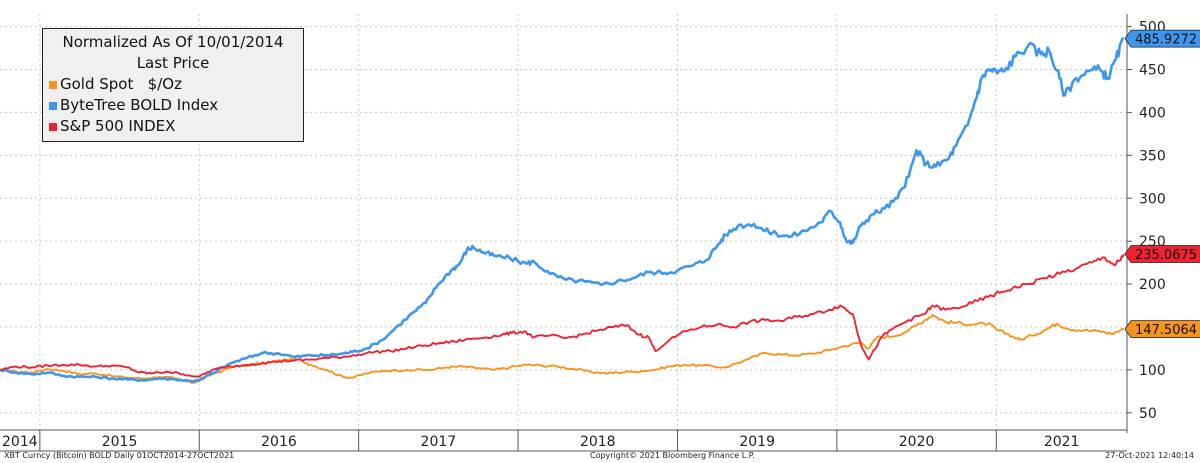 This screenshot has height=463, width=1200. I want to click on y-tick-label: 450, so click(1152, 71).